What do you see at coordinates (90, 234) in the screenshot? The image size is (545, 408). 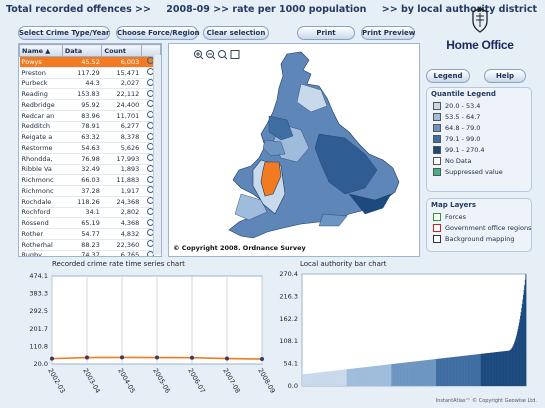 I see `table-row: Rother 54.77 4,832` at bounding box center [90, 234].